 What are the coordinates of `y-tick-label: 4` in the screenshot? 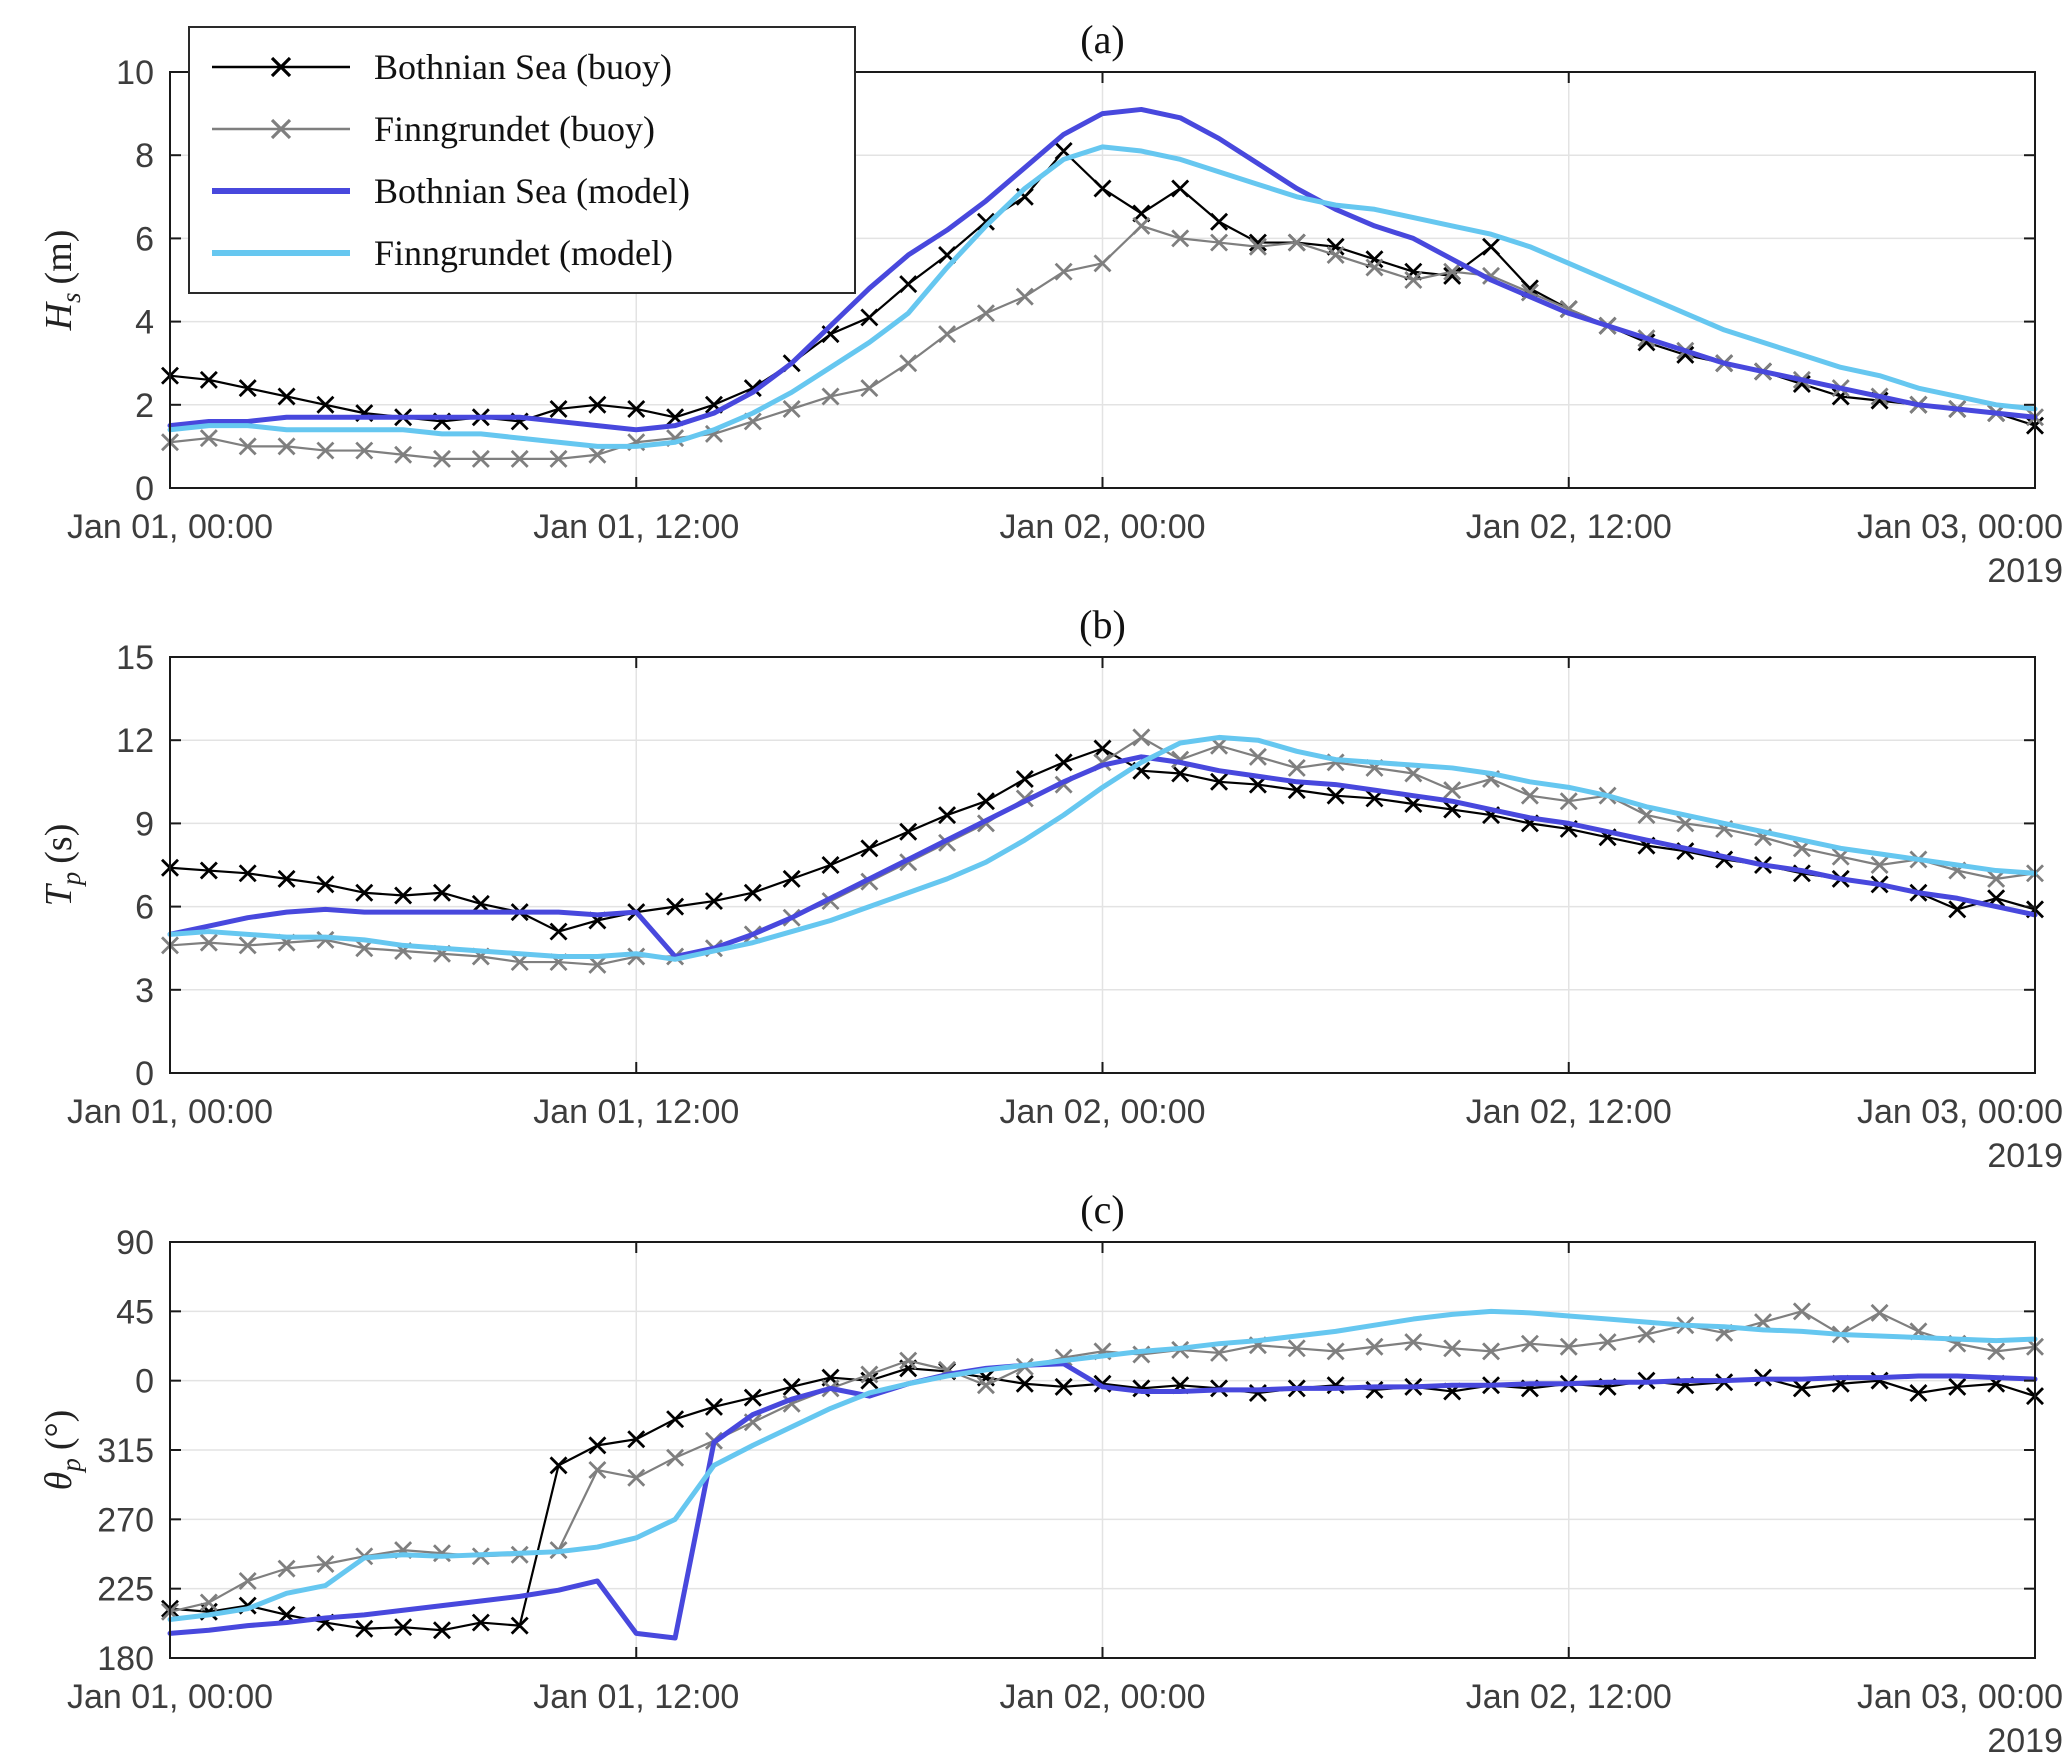 It's located at (144, 323).